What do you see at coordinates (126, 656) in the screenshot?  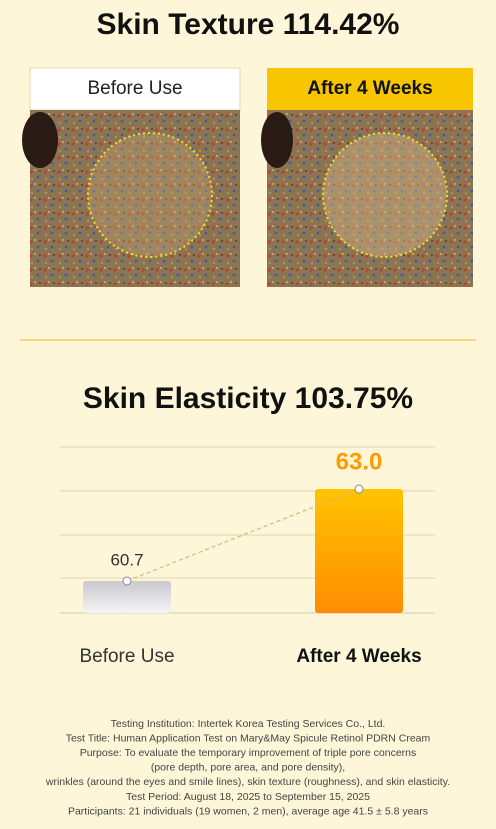 I see `category-label: Before Use` at bounding box center [126, 656].